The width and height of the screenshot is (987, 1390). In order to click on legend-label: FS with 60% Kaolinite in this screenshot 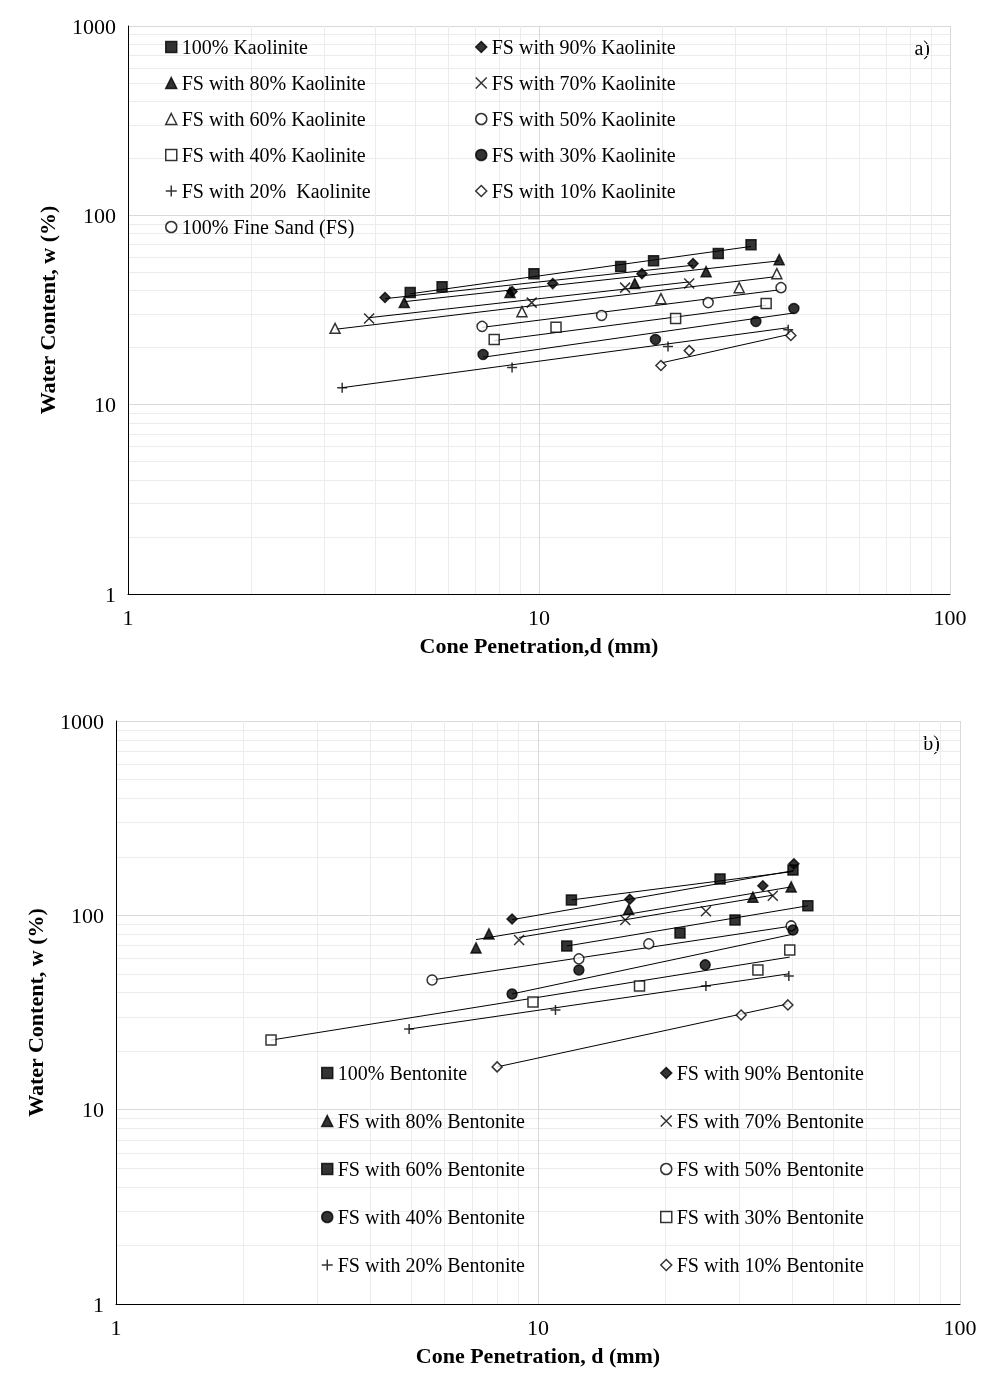, I will do `click(273, 119)`.